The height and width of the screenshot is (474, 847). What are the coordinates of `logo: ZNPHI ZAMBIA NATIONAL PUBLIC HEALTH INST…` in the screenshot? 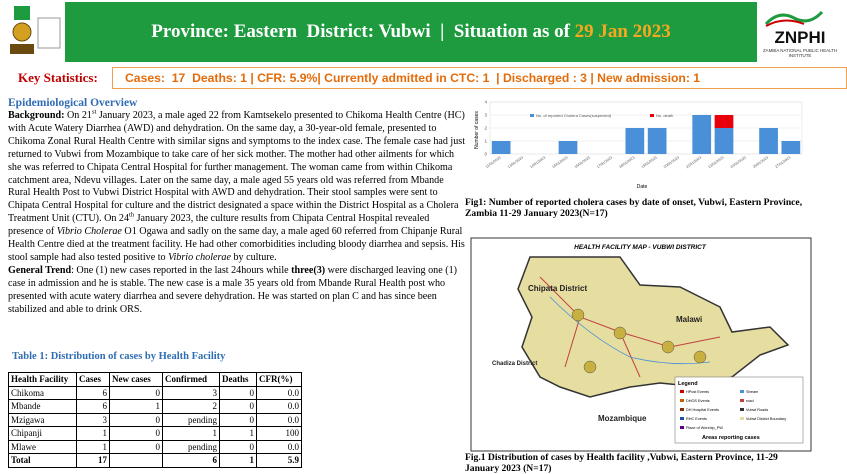 It's located at (800, 35).